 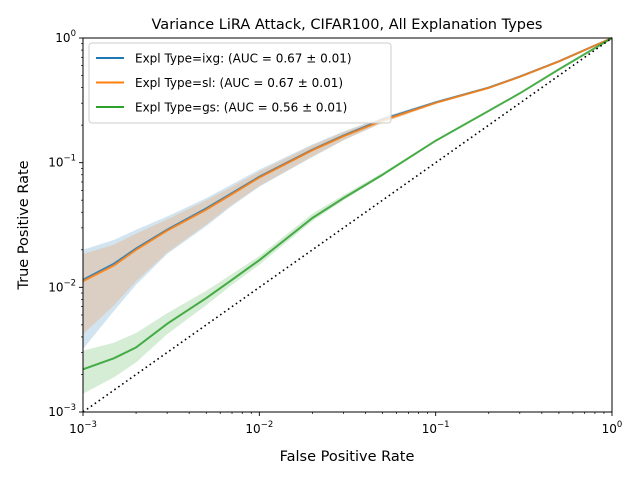 I want to click on legend-label-1: Expl Type=ixg: (AUC = 0.67 ± 0.01), so click(x=243, y=59).